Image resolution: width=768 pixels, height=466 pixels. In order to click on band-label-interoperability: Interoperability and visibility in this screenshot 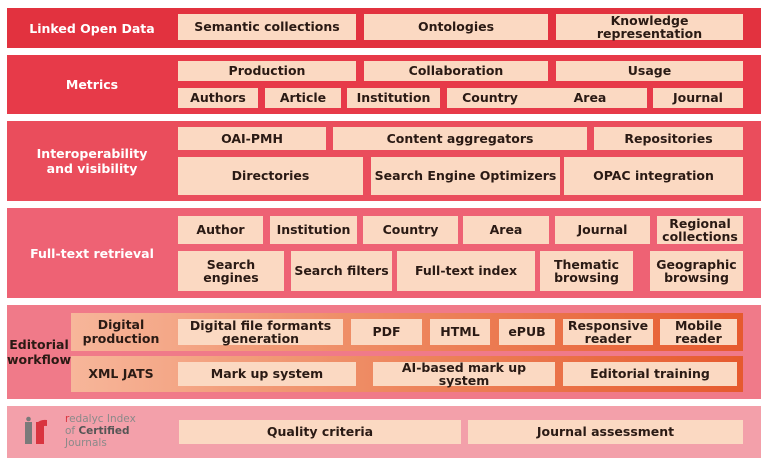, I will do `click(92, 161)`.